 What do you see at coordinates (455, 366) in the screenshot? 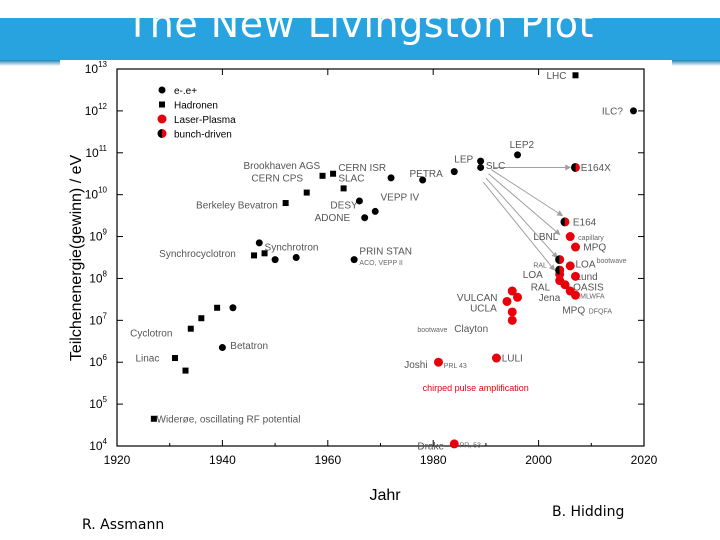
I see `annotation-label: PRL 43` at bounding box center [455, 366].